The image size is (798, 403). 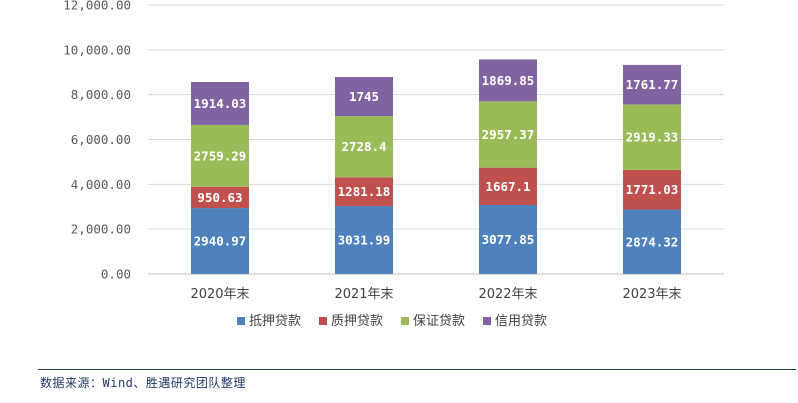 I want to click on data-label: 1745, so click(x=364, y=96).